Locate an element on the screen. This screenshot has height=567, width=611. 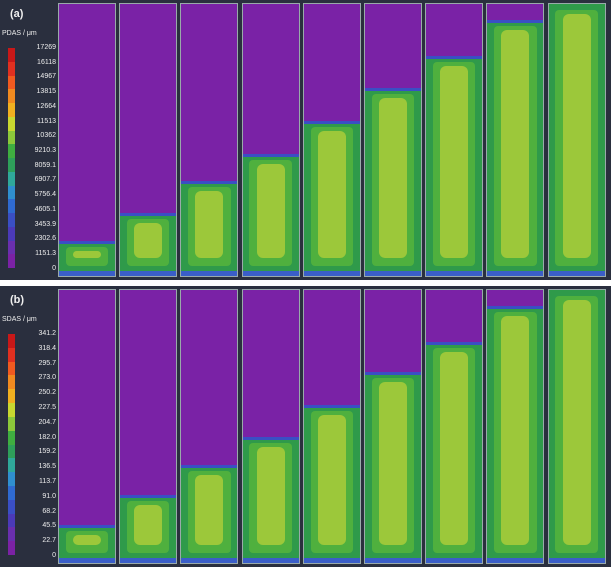
colorbar-tick: 2302.6 is located at coordinates (45, 239).